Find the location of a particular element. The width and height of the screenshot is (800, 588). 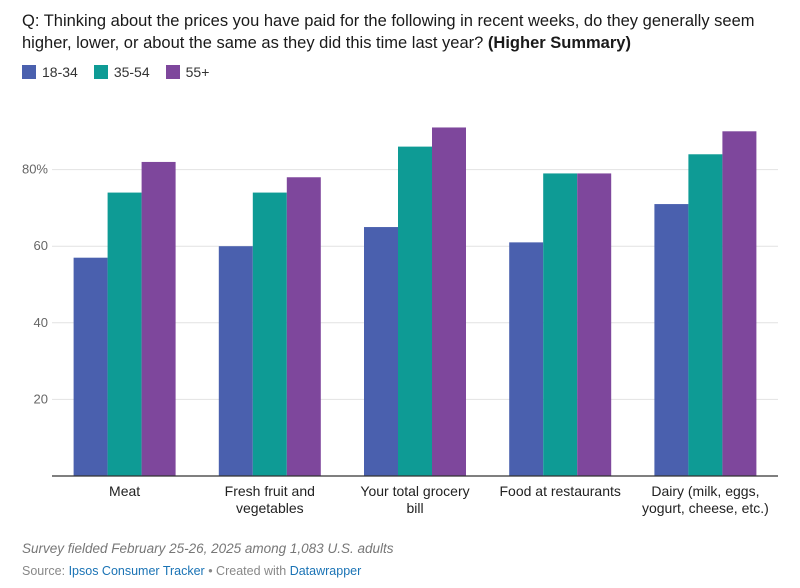

category-label-3-line-0: Food at restaurants is located at coordinates (559, 491).